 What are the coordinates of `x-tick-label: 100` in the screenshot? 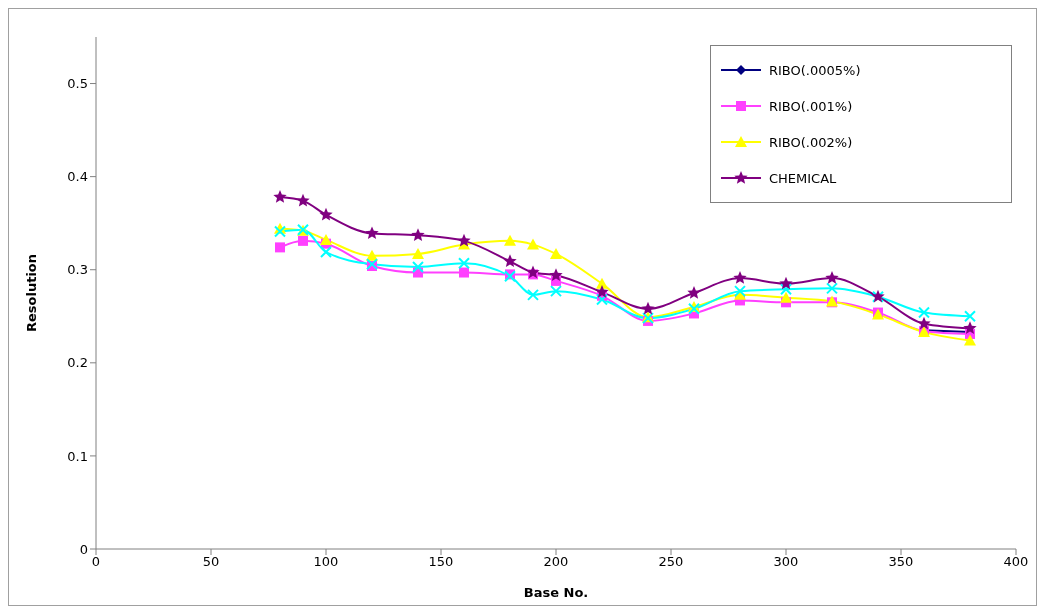 It's located at (326, 562).